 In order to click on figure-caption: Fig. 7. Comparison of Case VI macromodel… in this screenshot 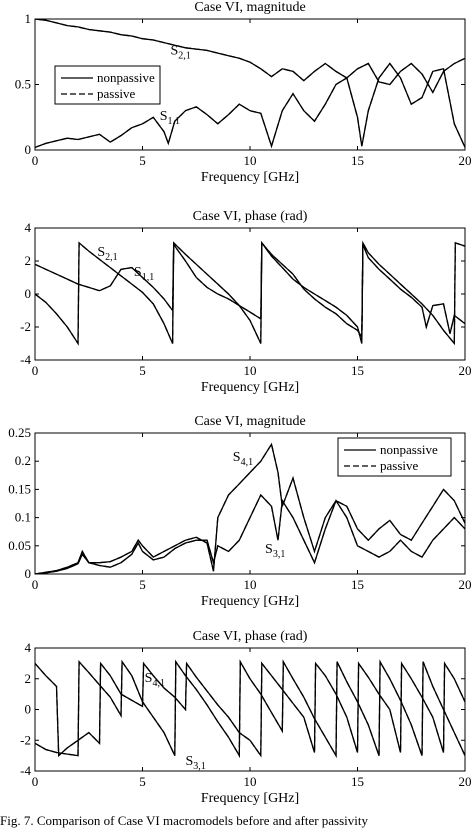, I will do `click(184, 820)`.